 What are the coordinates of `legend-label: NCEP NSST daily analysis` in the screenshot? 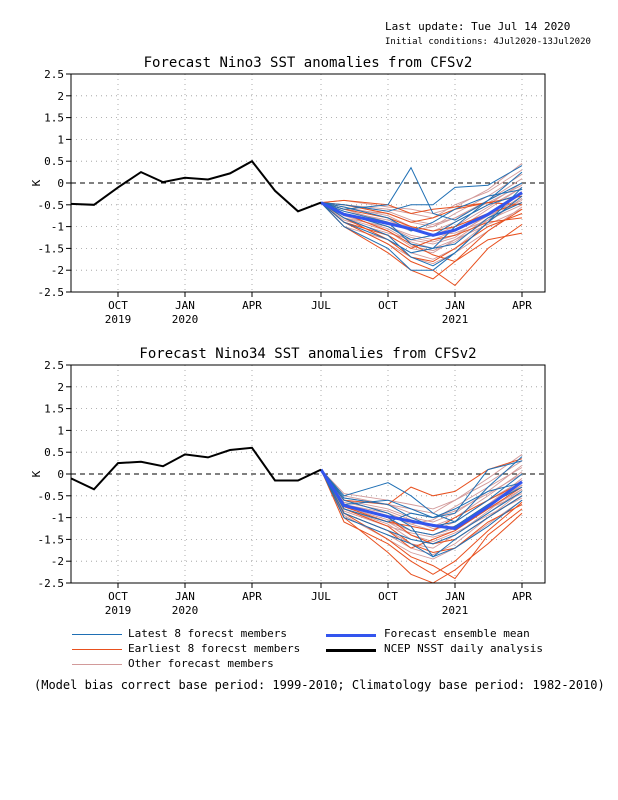 It's located at (463, 648).